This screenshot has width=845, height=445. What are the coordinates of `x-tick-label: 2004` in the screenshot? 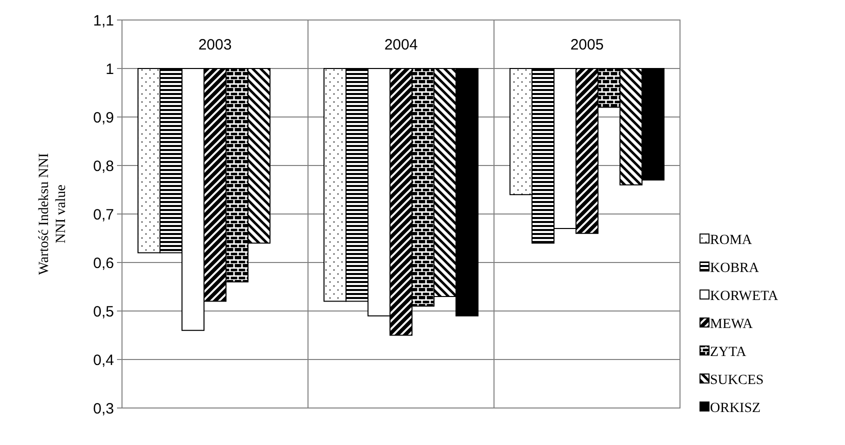 It's located at (401, 45).